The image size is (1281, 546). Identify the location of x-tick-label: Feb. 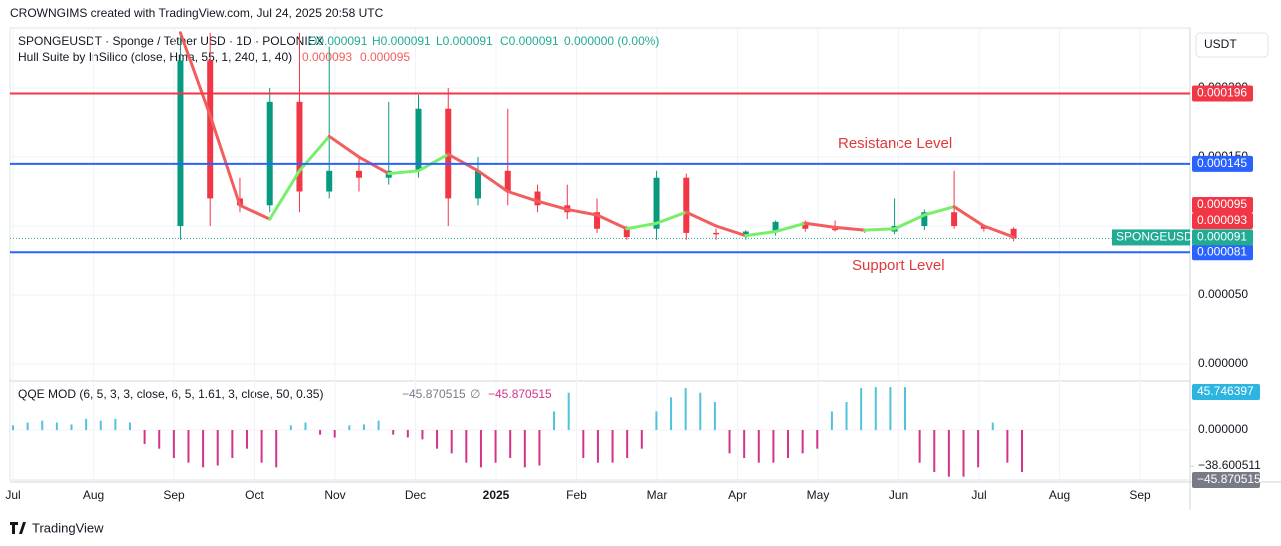
(576, 495).